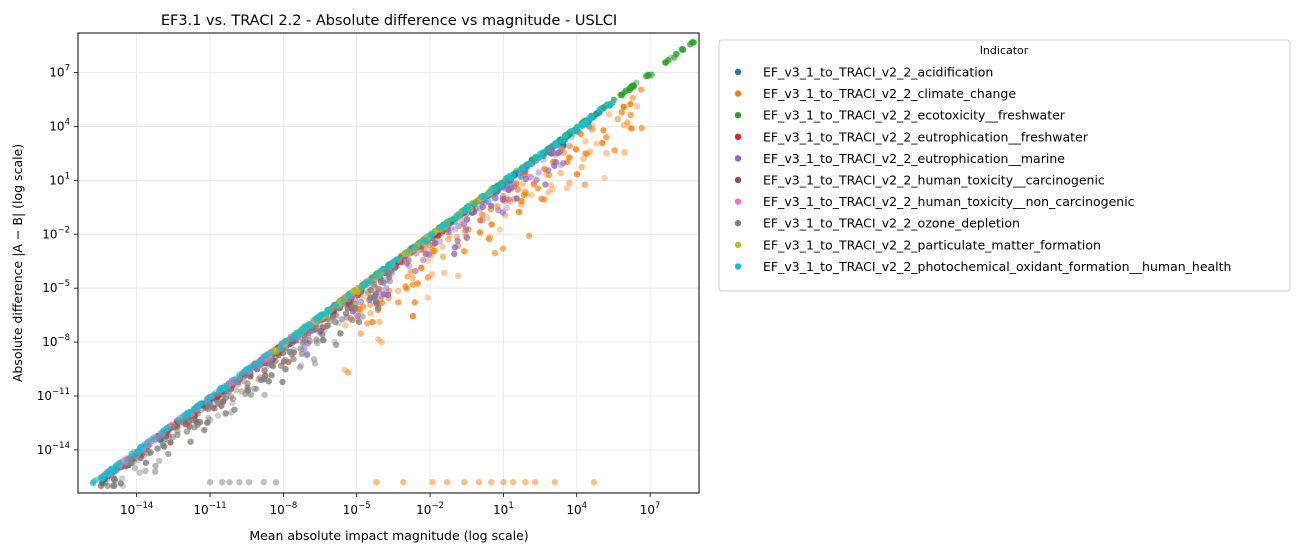 This screenshot has height=552, width=1300. What do you see at coordinates (209, 509) in the screenshot?
I see `x-tick-label: 10⁻¹¹` at bounding box center [209, 509].